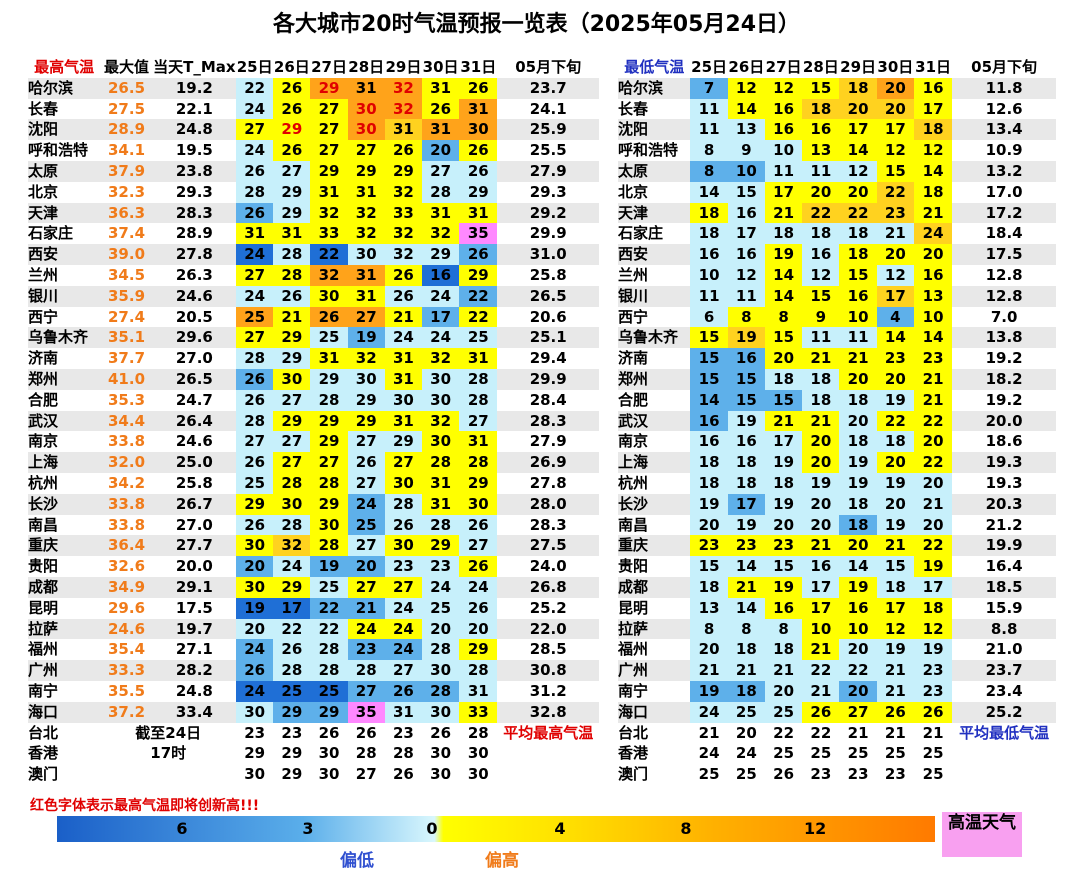 The image size is (1073, 892). I want to click on day-value: 20, so click(821, 442).